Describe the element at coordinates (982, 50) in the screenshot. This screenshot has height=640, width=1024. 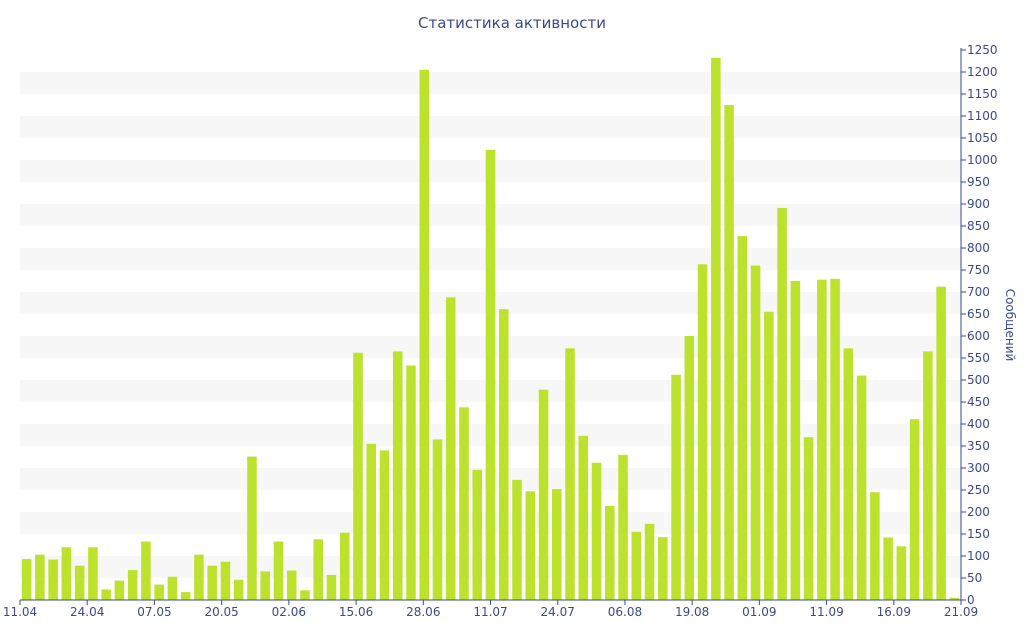
I see `y-tick-label: 1250` at that location.